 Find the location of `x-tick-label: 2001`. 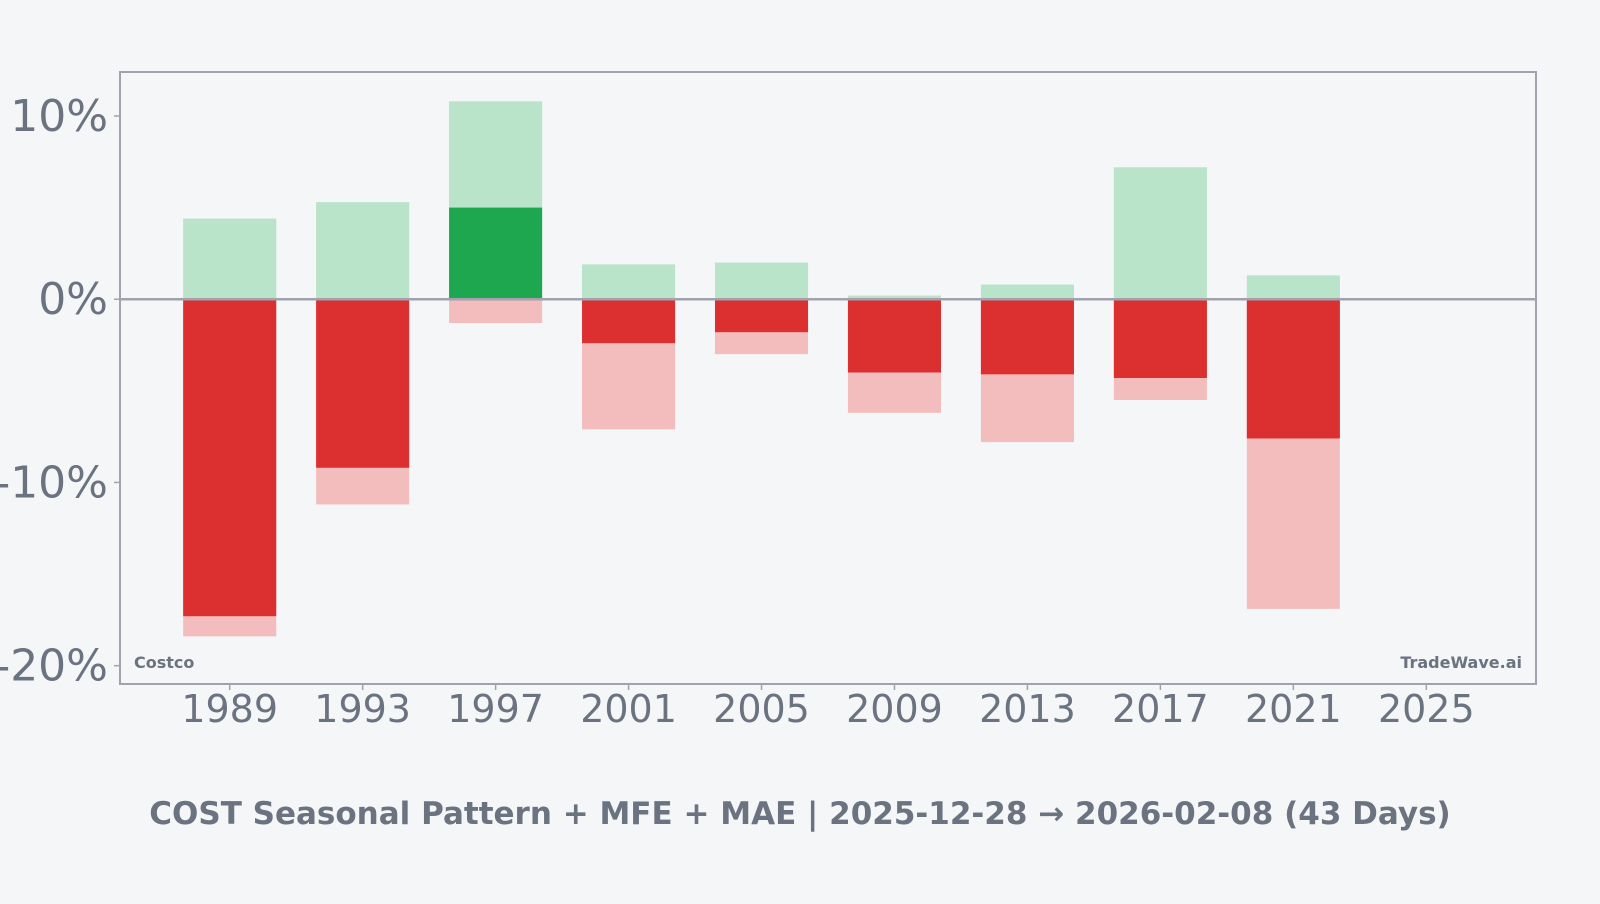

x-tick-label: 2001 is located at coordinates (628, 709).